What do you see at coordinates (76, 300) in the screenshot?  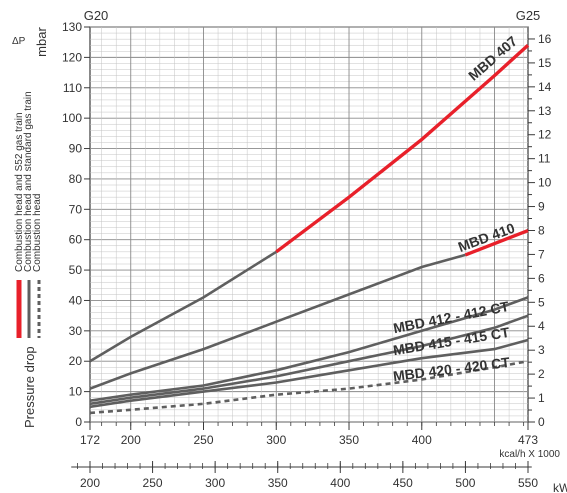 I see `y-left-tick-label: 40` at bounding box center [76, 300].